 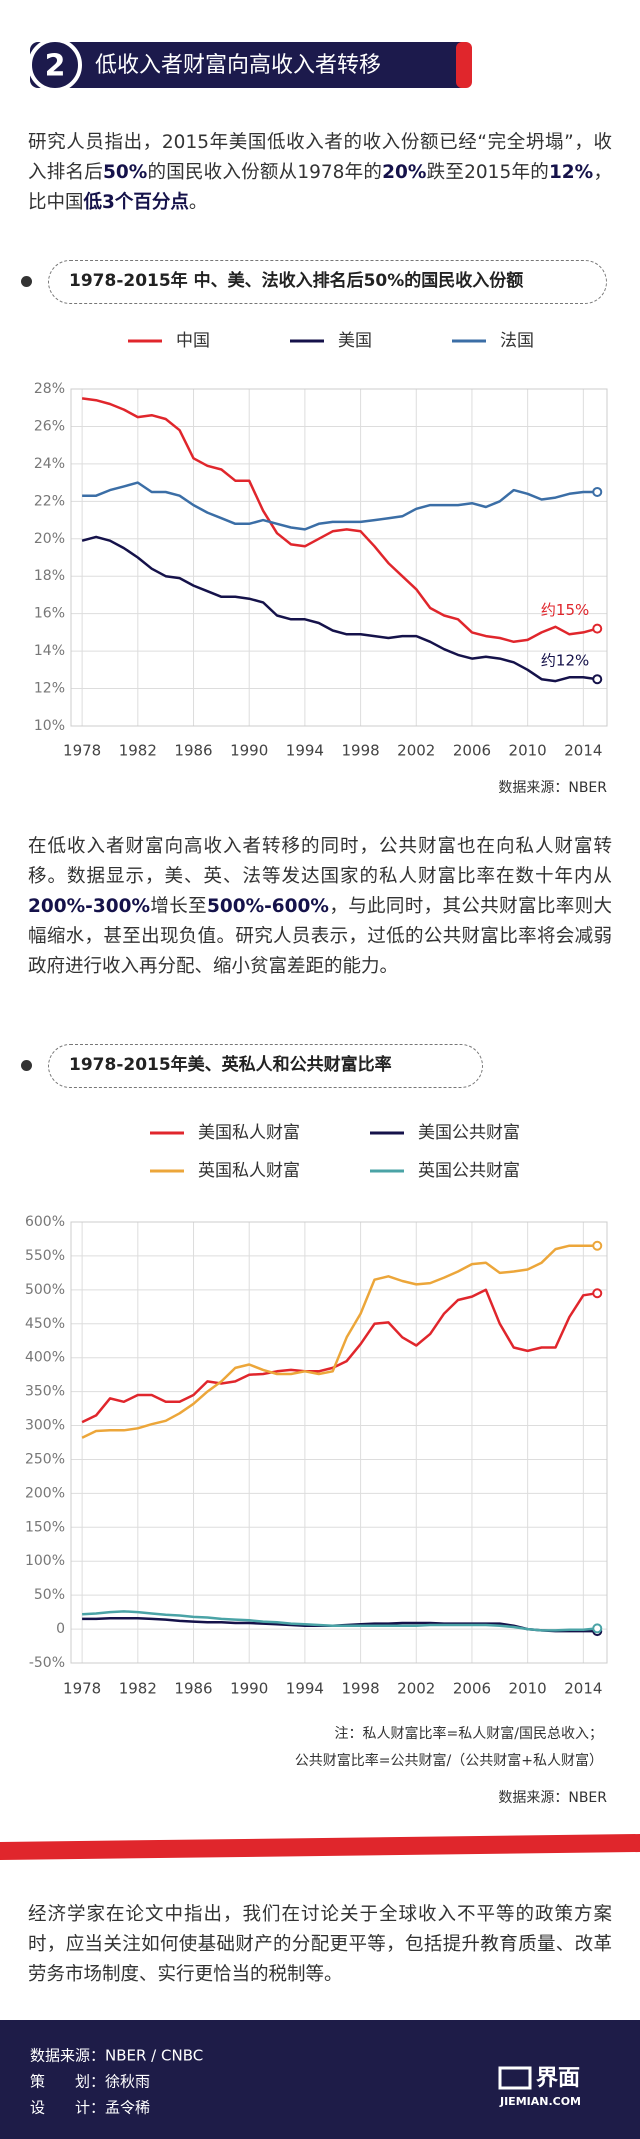 I want to click on annotation: 约12%, so click(x=565, y=661).